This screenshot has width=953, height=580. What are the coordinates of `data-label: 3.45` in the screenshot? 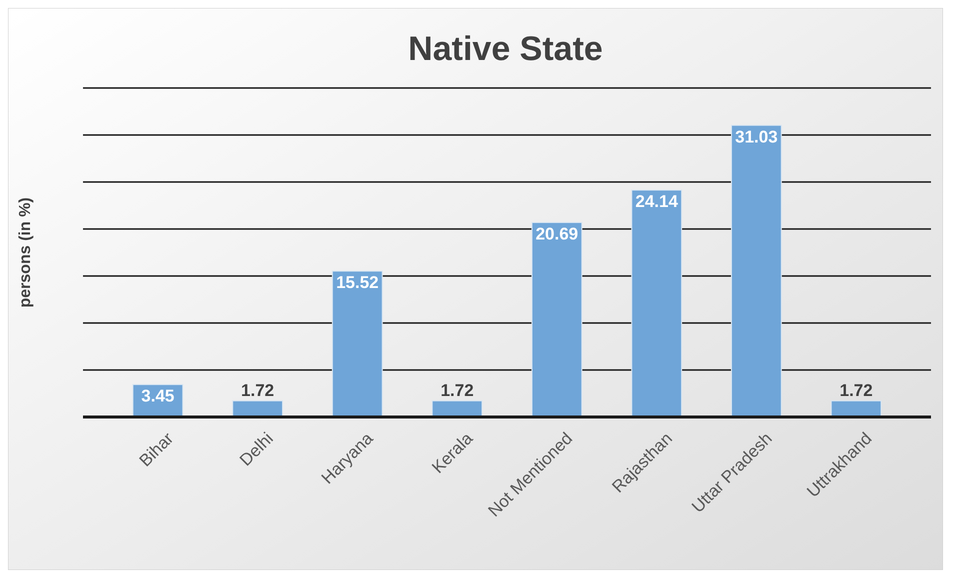 It's located at (157, 396).